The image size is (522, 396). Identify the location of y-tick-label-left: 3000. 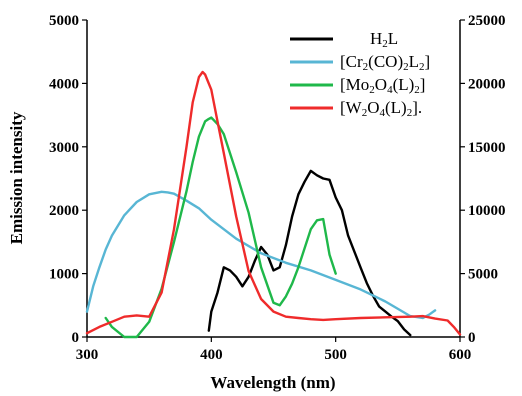
(64, 148).